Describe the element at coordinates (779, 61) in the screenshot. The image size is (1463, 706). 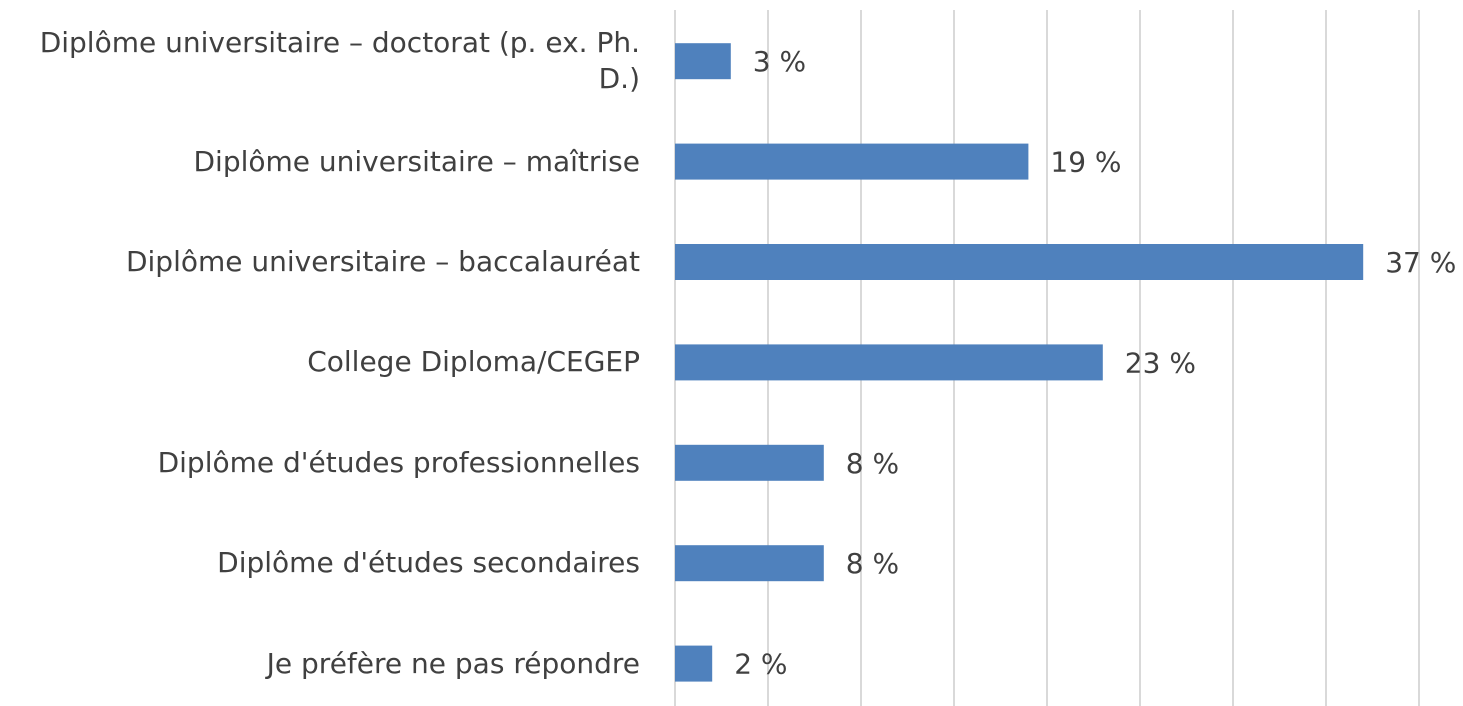
I see `value-label: 3 %` at that location.